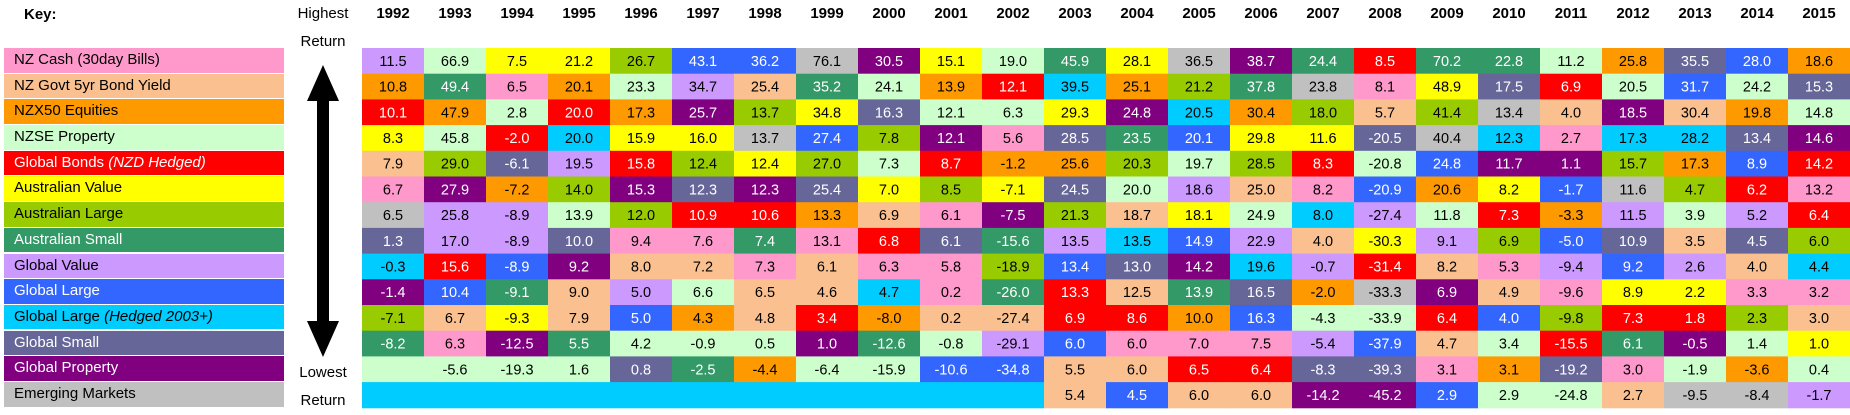 Image resolution: width=1850 pixels, height=415 pixels. I want to click on cell-value: 18.1, so click(1199, 216).